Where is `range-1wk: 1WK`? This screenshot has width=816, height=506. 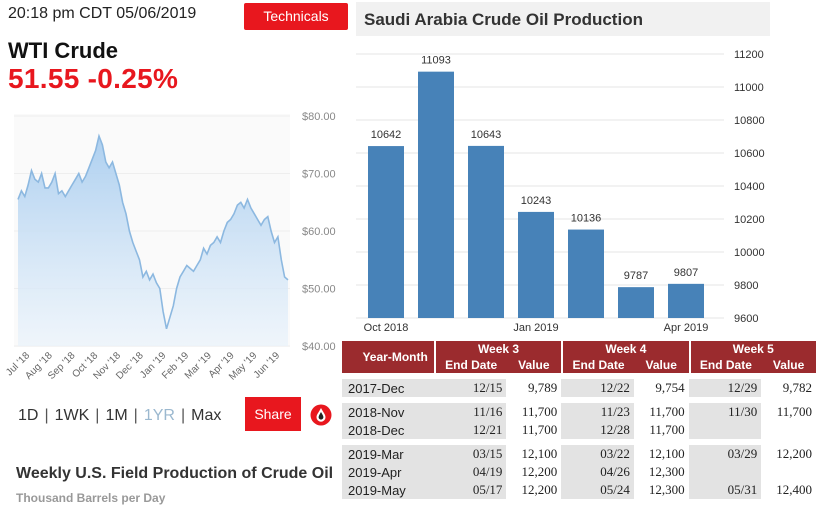
range-1wk: 1WK is located at coordinates (72, 415).